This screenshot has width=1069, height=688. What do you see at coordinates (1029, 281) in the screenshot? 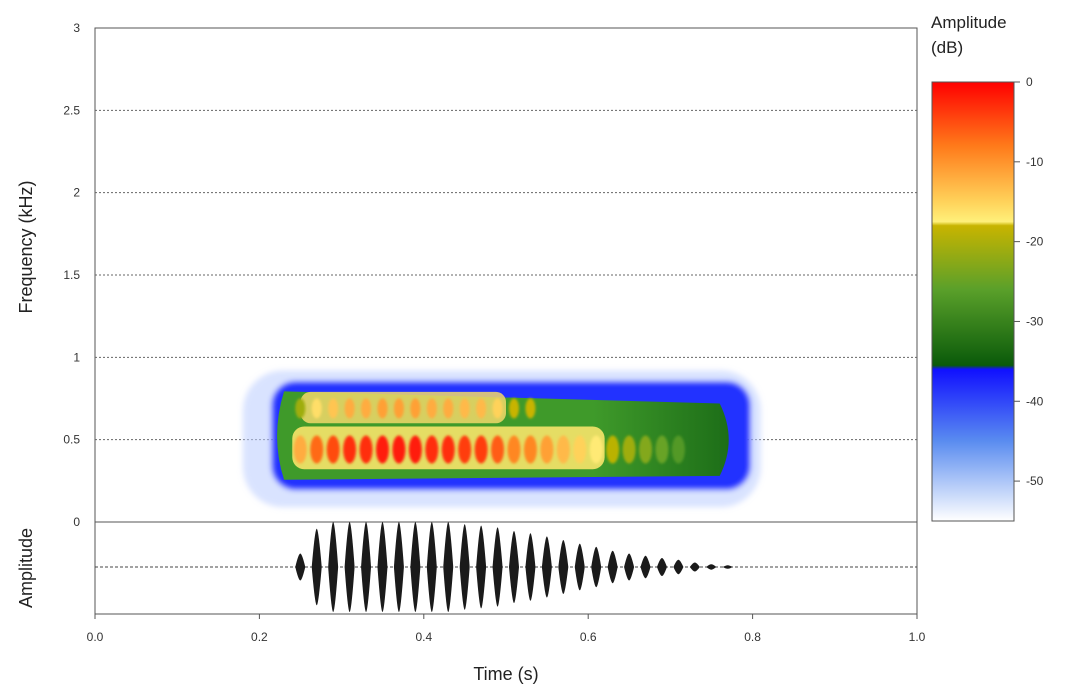
I see `colorbar-ticks: 0 -10 -20 -30 -40 -50` at bounding box center [1029, 281].